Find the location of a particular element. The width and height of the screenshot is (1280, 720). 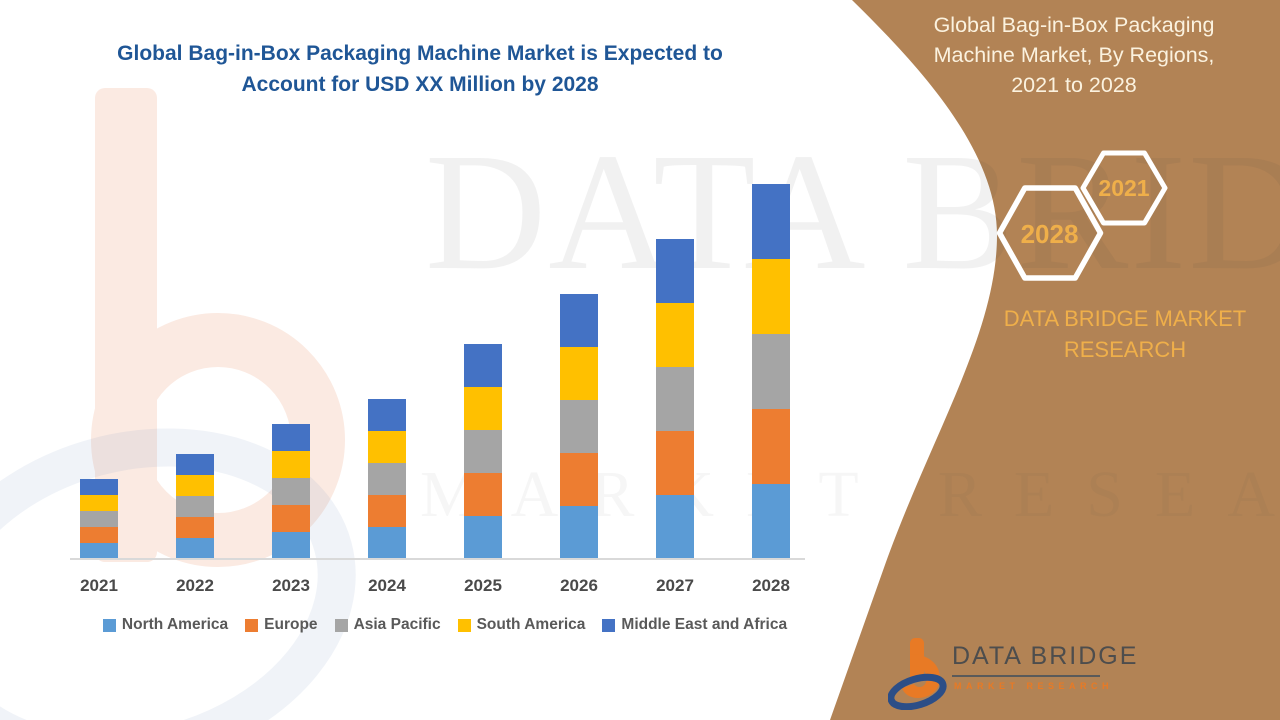

bar-2024 is located at coordinates (387, 479).